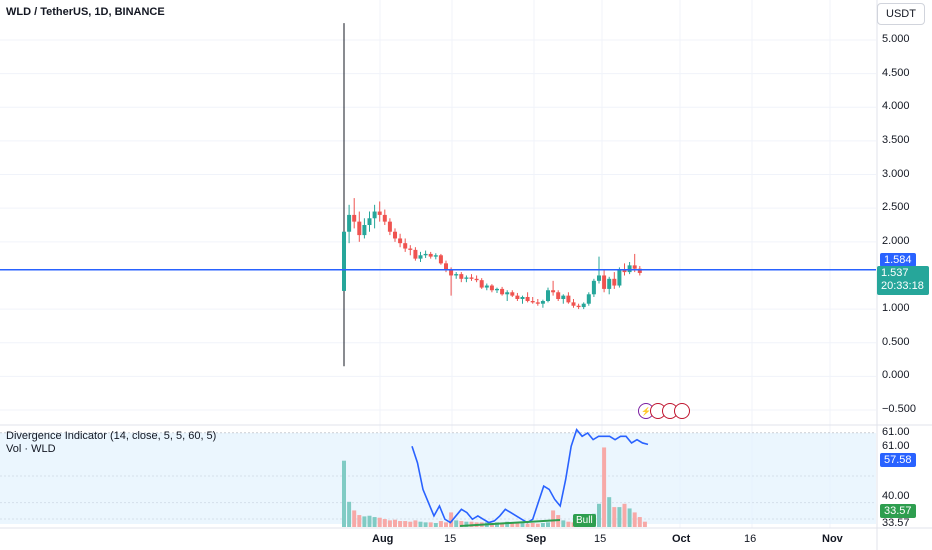 This screenshot has height=550, width=932. I want to click on flag-icon, so click(682, 411).